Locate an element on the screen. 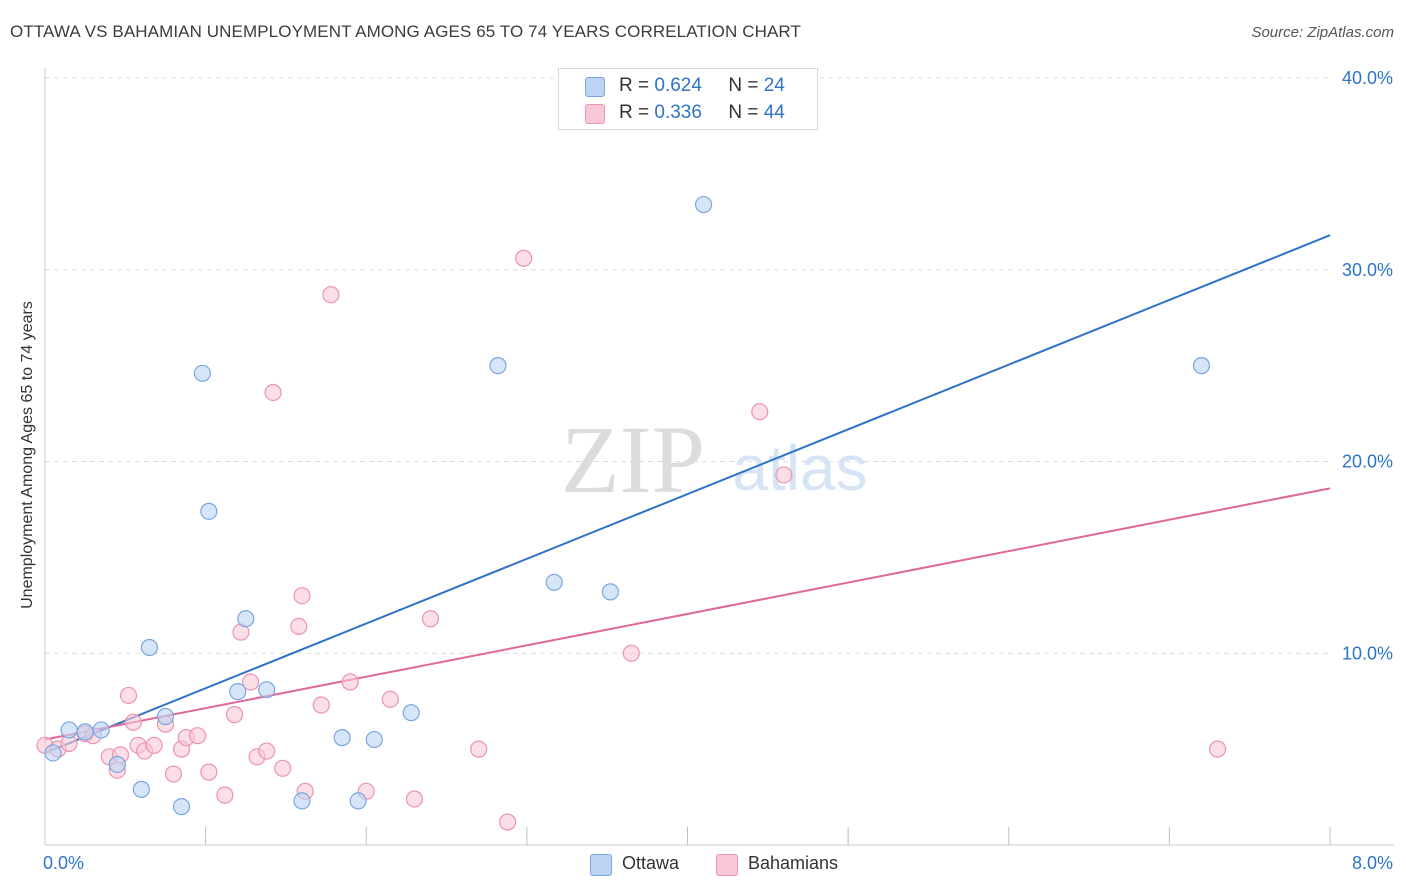 This screenshot has height=892, width=1406. y-tick-label: 20.0% is located at coordinates (1367, 462).